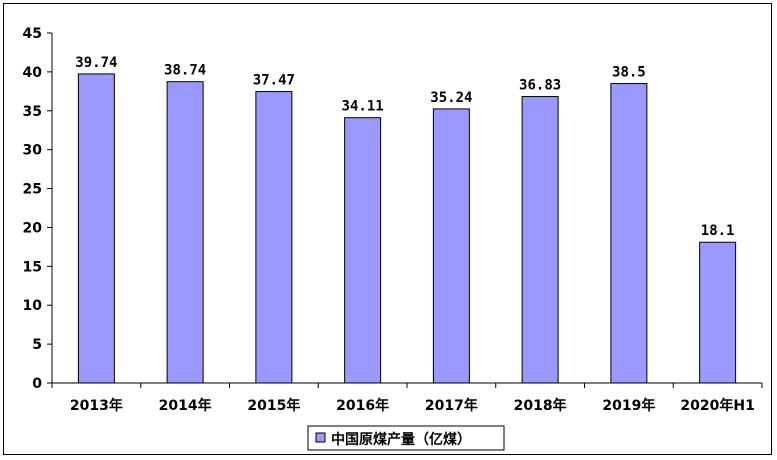 The width and height of the screenshot is (777, 460). Describe the element at coordinates (274, 81) in the screenshot. I see `data-label: 37.47` at that location.